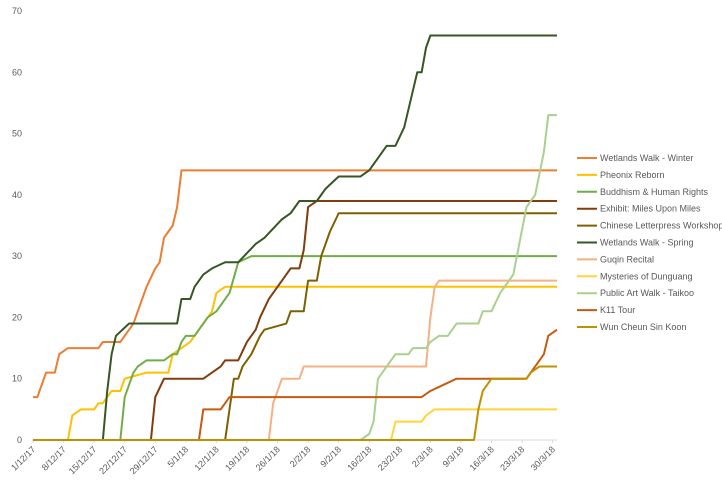 This screenshot has height=486, width=722. Describe the element at coordinates (54, 458) in the screenshot. I see `x-tick-label: 8/12/17` at that location.